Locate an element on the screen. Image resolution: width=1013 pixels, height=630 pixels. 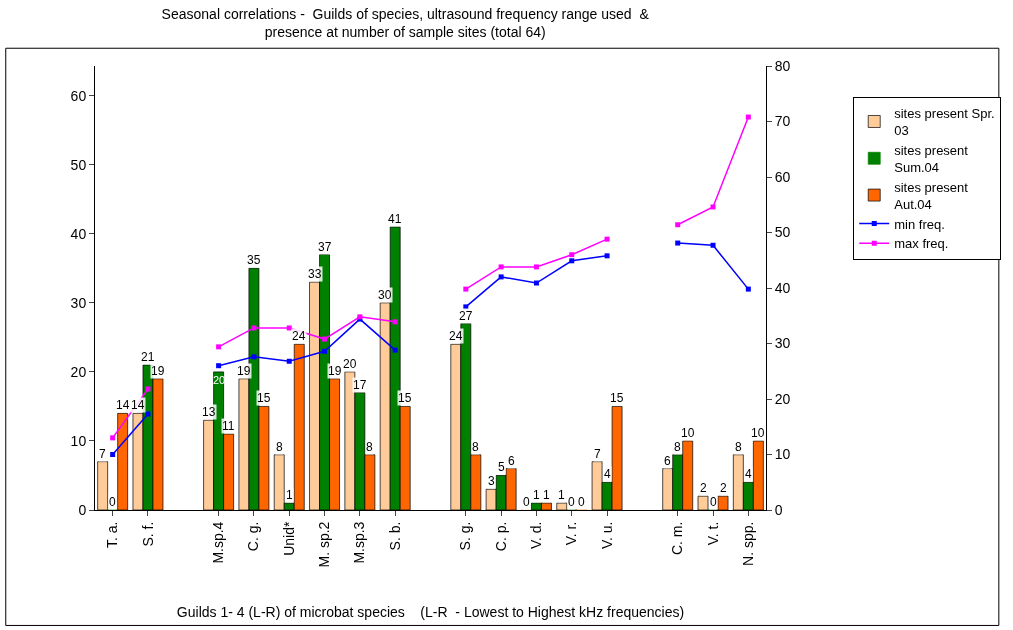
data-label: 3 is located at coordinates (491, 481).